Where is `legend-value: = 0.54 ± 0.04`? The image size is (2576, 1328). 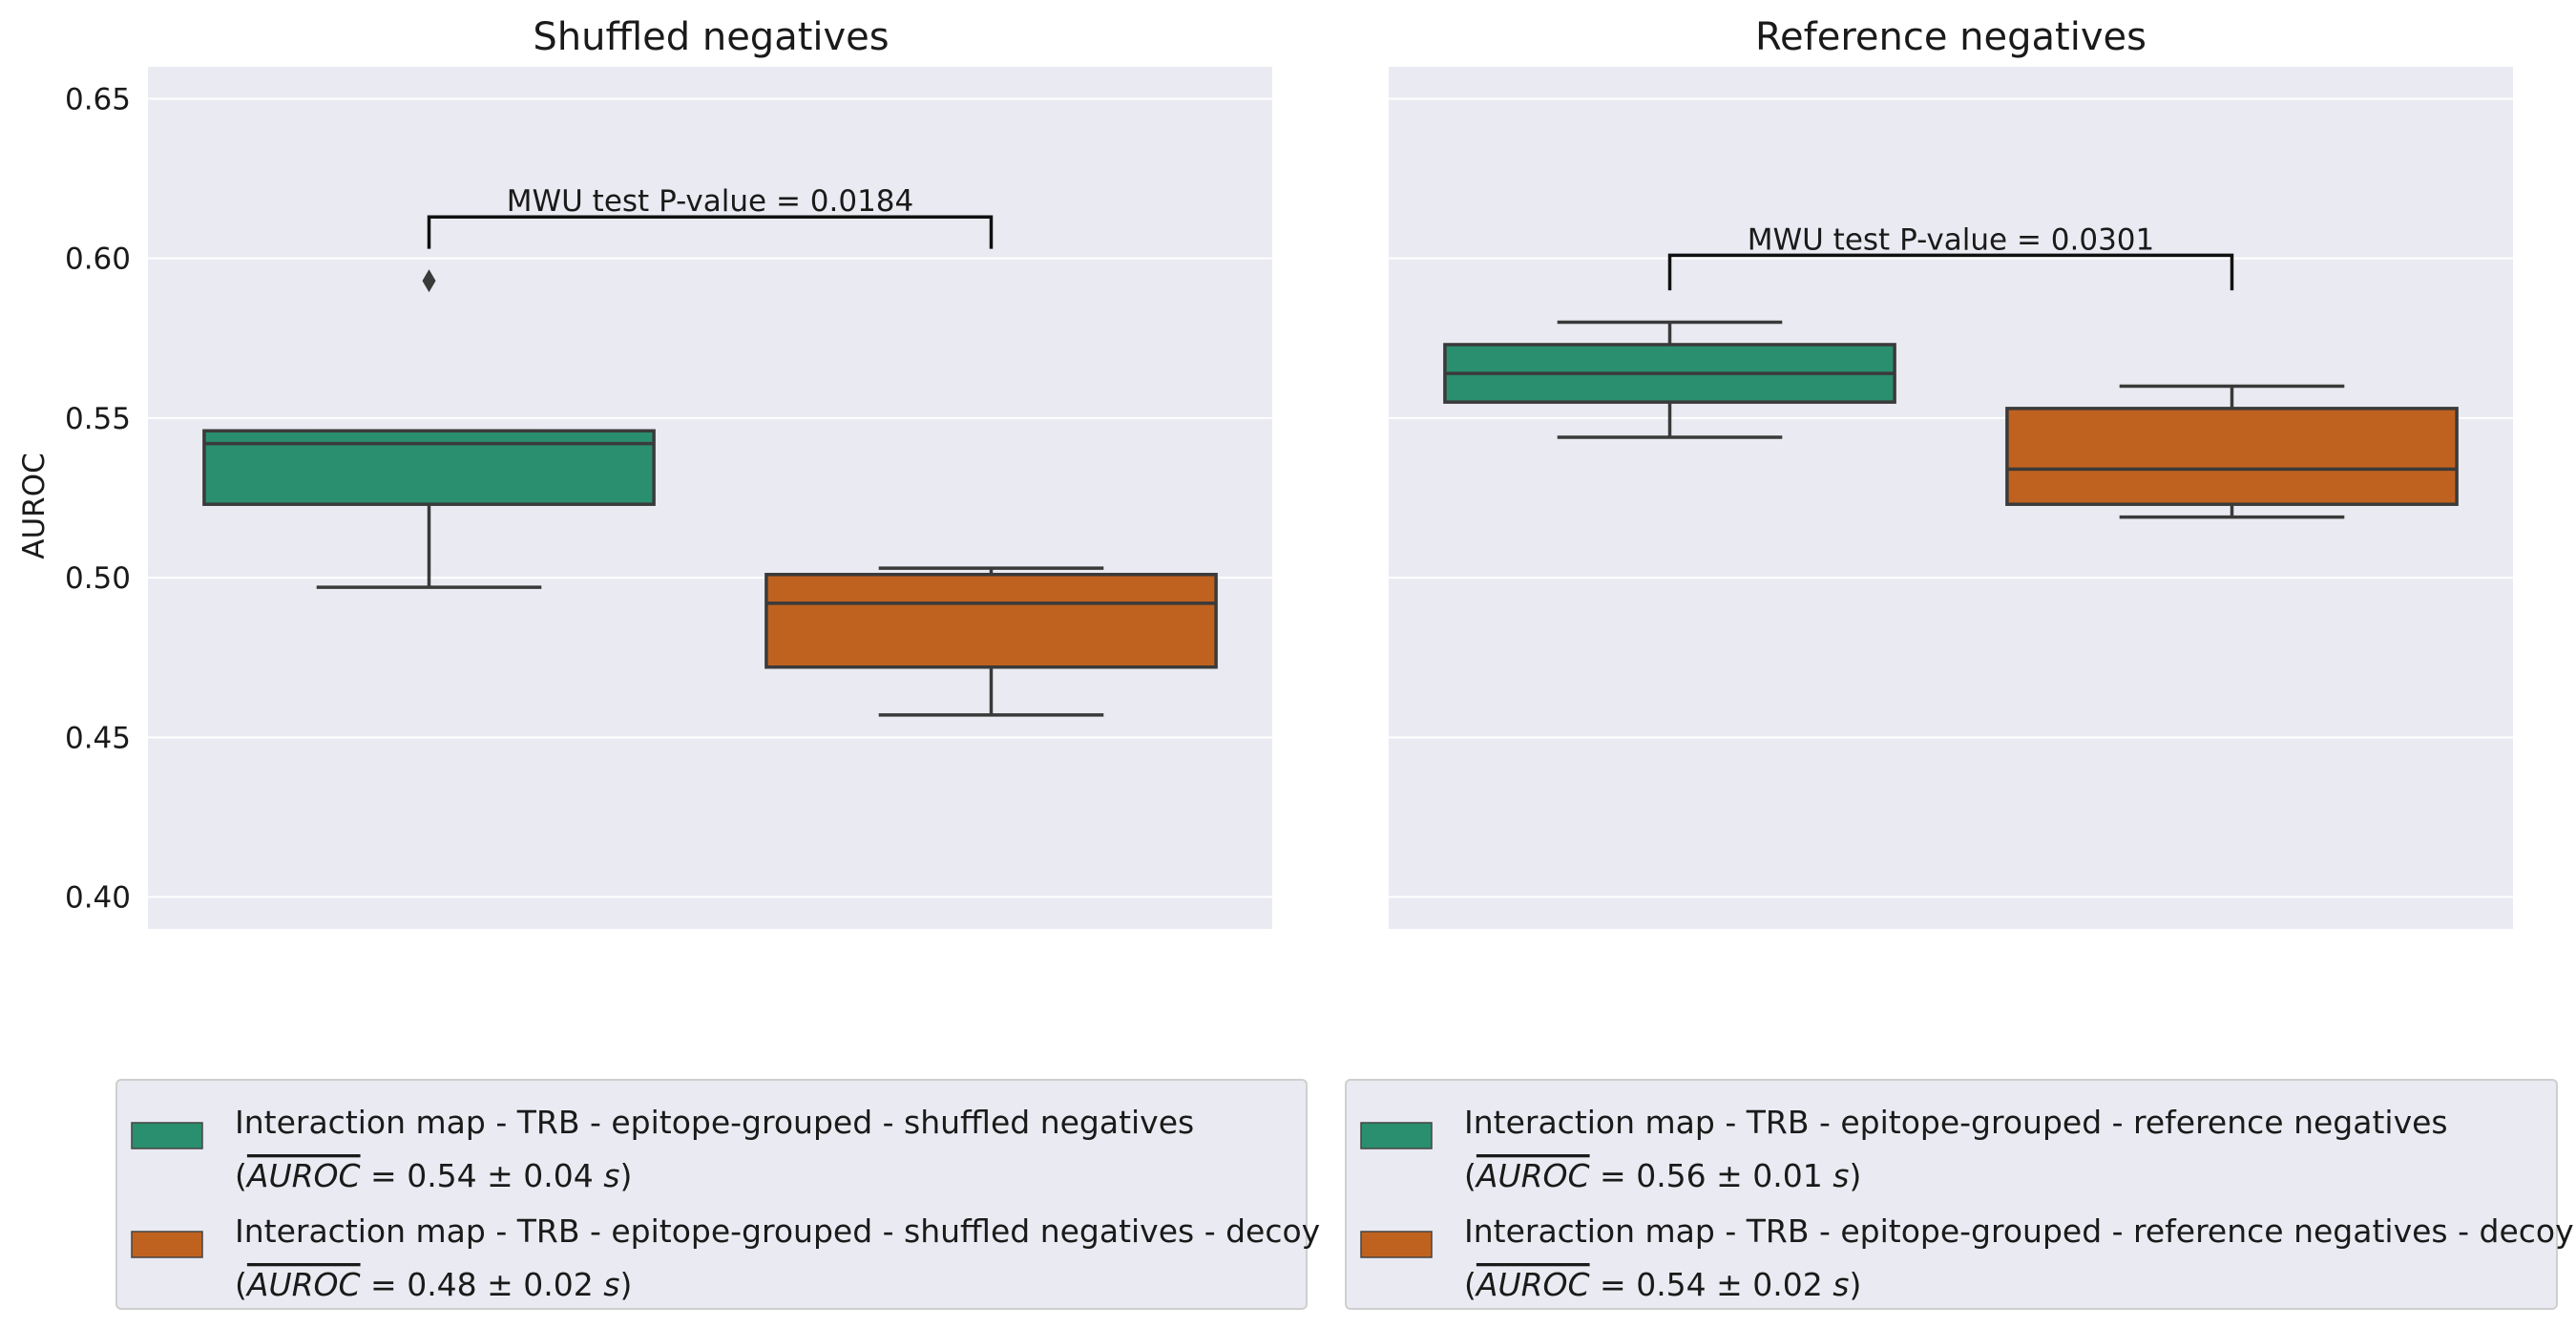 legend-value: = 0.54 ± 0.04 is located at coordinates (482, 1175).